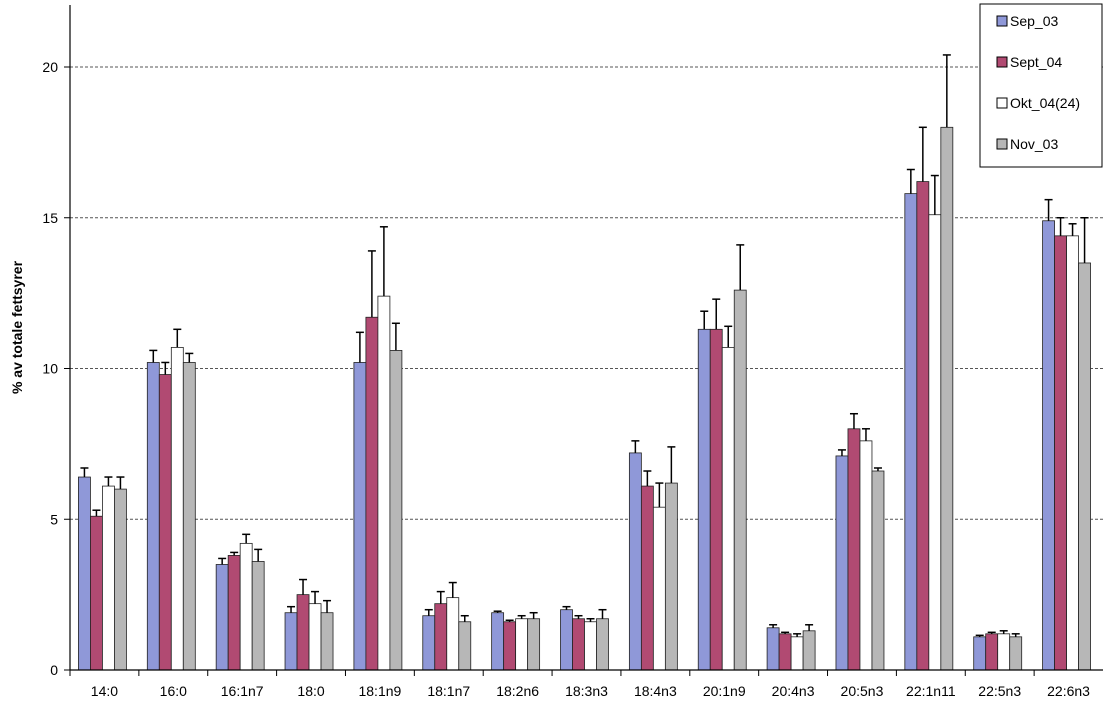 Image resolution: width=1103 pixels, height=706 pixels. Describe the element at coordinates (222, 617) in the screenshot. I see `bar-sep-03-16-1n7` at that location.